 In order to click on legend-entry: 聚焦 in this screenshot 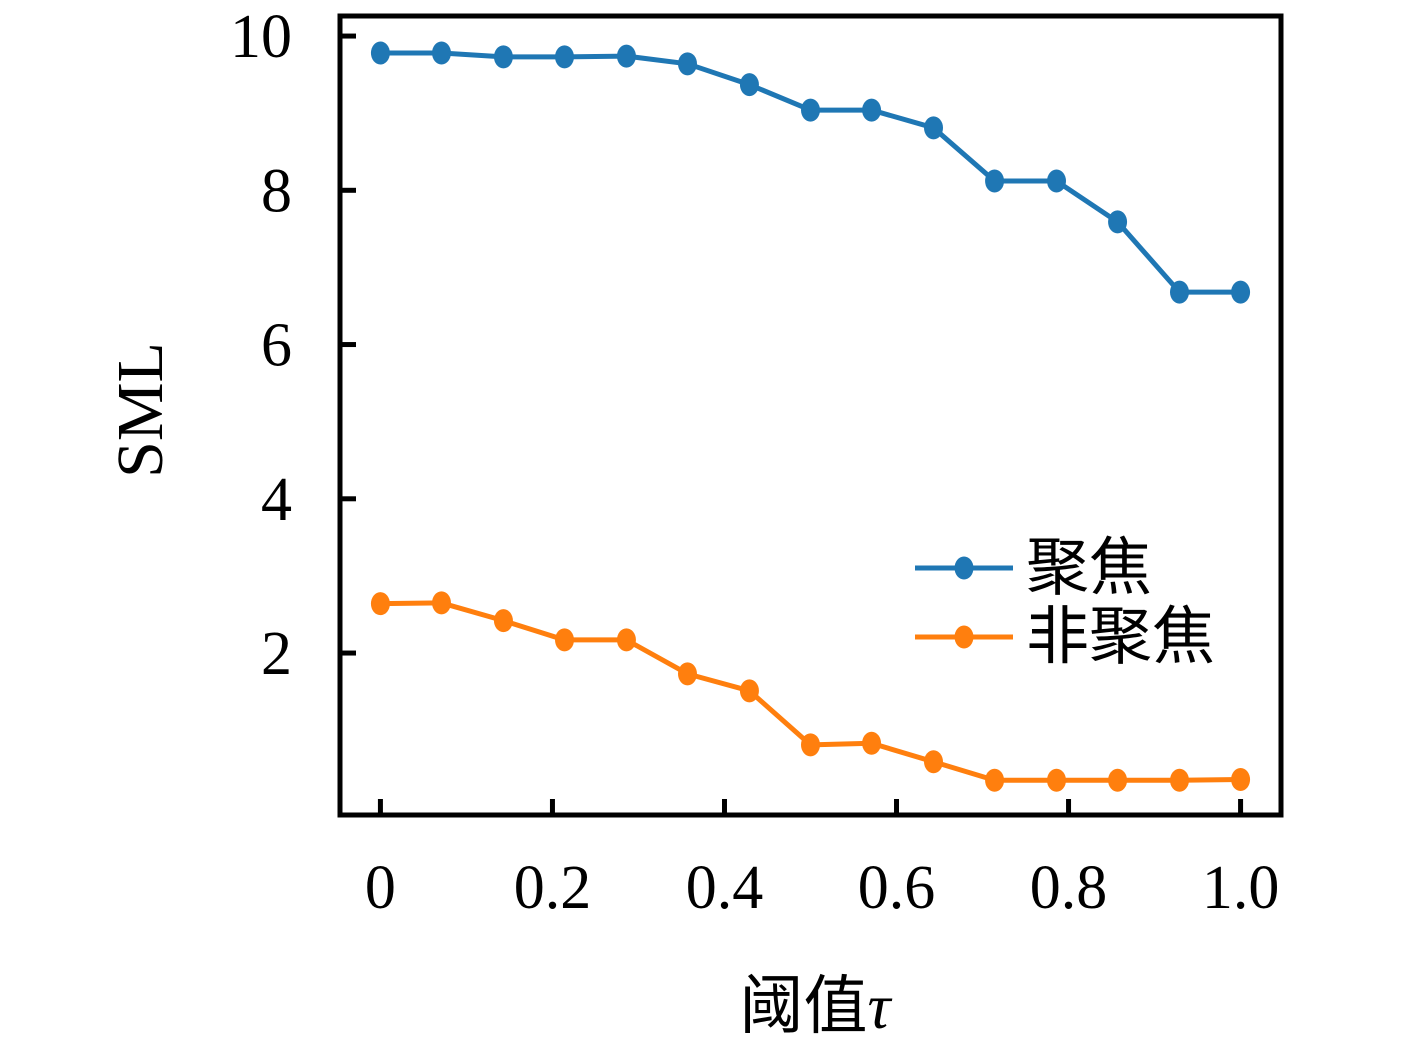, I will do `click(1033, 568)`.